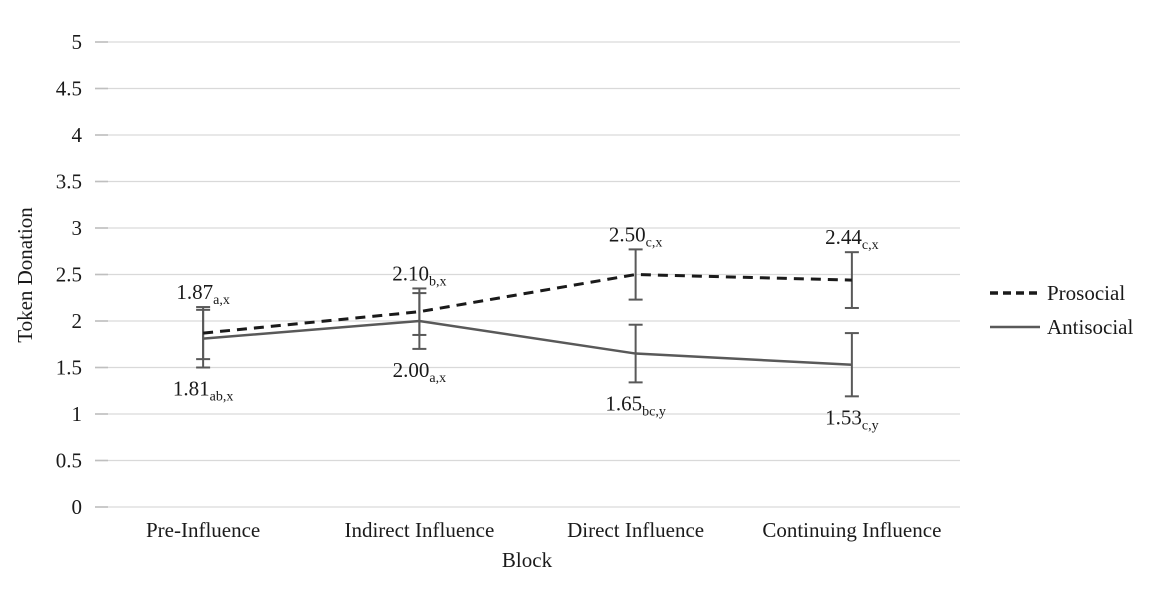 This screenshot has width=1176, height=599. Describe the element at coordinates (419, 530) in the screenshot. I see `x-tick-label: Indirect Influence` at that location.